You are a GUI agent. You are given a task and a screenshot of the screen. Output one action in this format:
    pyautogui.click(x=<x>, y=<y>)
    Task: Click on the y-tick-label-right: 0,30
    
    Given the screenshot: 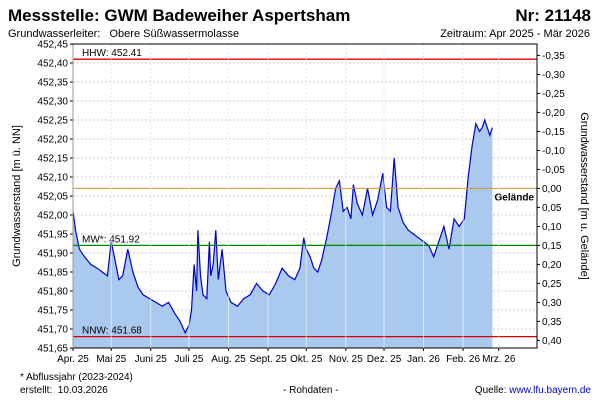 What is the action you would take?
    pyautogui.click(x=552, y=303)
    